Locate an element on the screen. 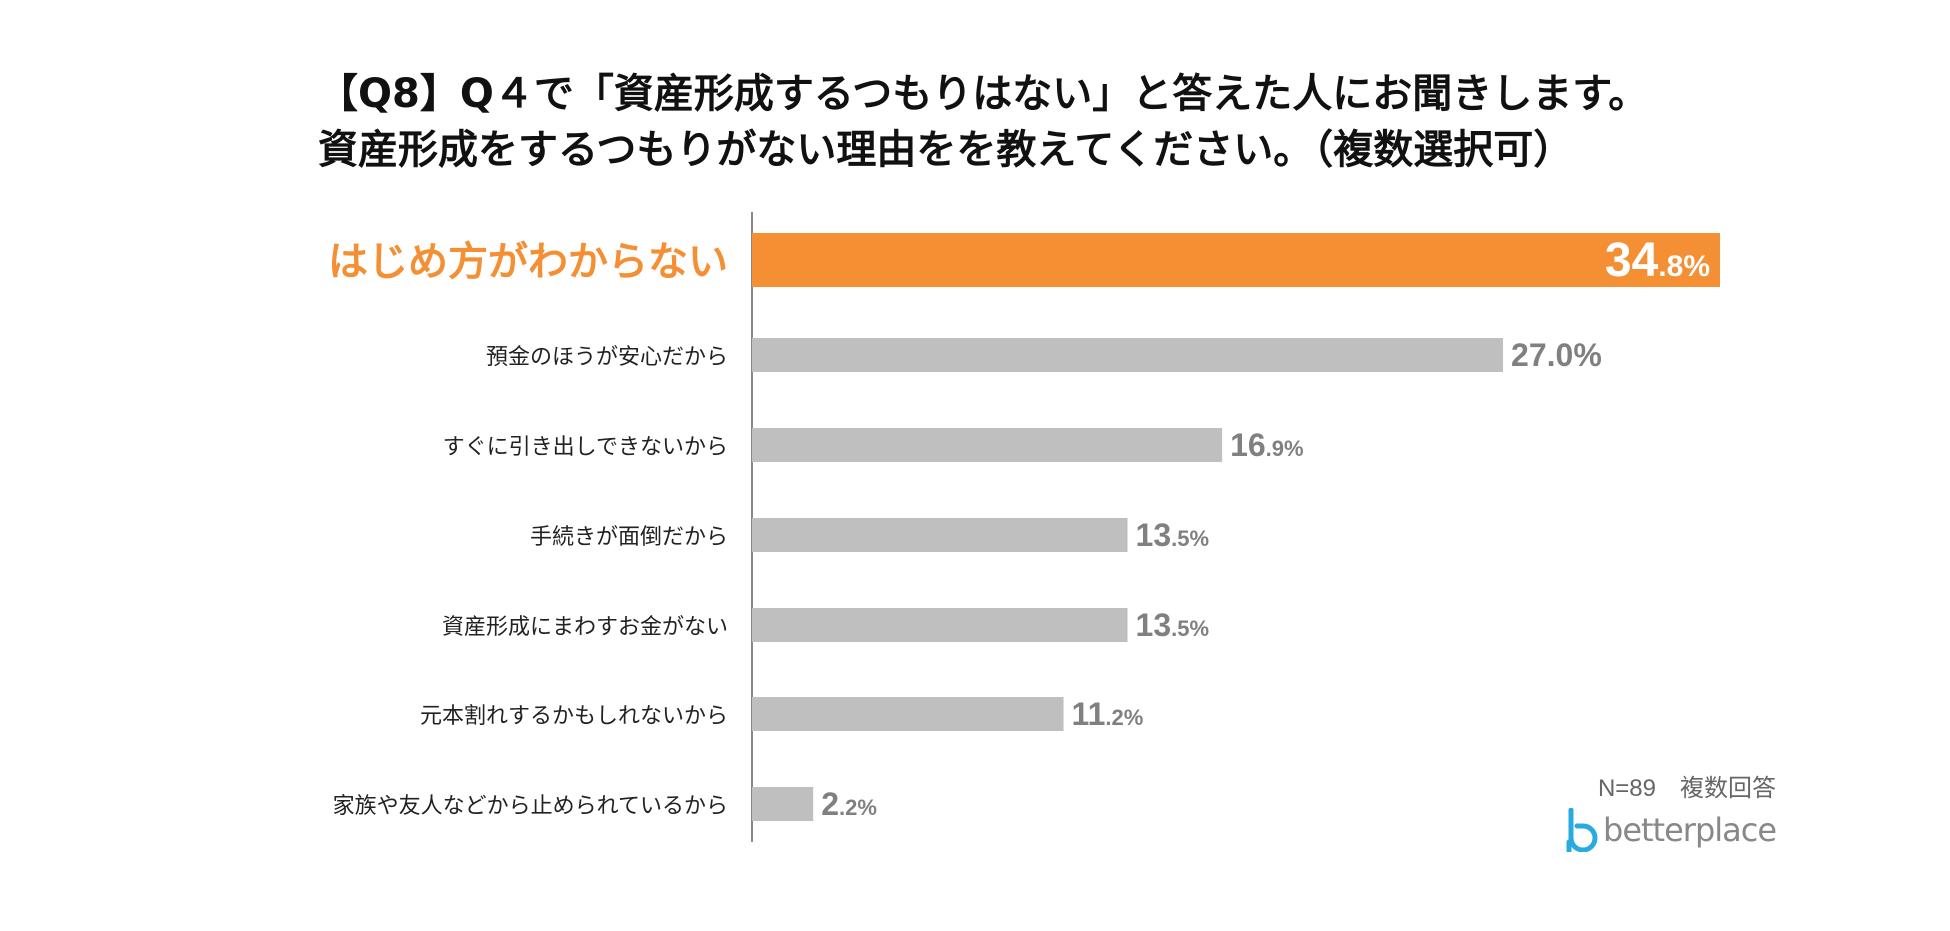 The image size is (1950, 931). category-label-1: 預金のほうが安心だから is located at coordinates (607, 357).